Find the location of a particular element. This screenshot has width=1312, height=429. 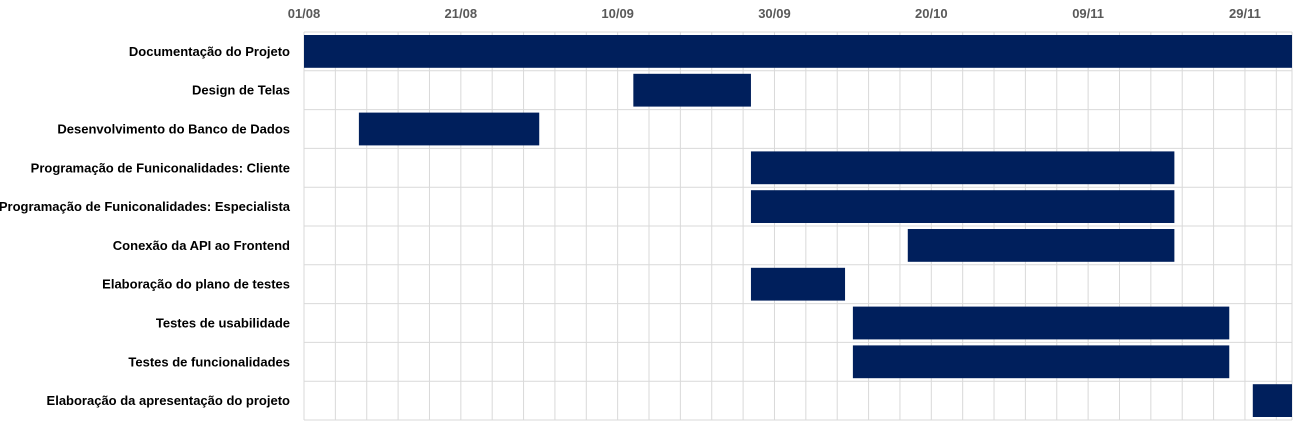

x-tick-label: 30/09 is located at coordinates (774, 13).